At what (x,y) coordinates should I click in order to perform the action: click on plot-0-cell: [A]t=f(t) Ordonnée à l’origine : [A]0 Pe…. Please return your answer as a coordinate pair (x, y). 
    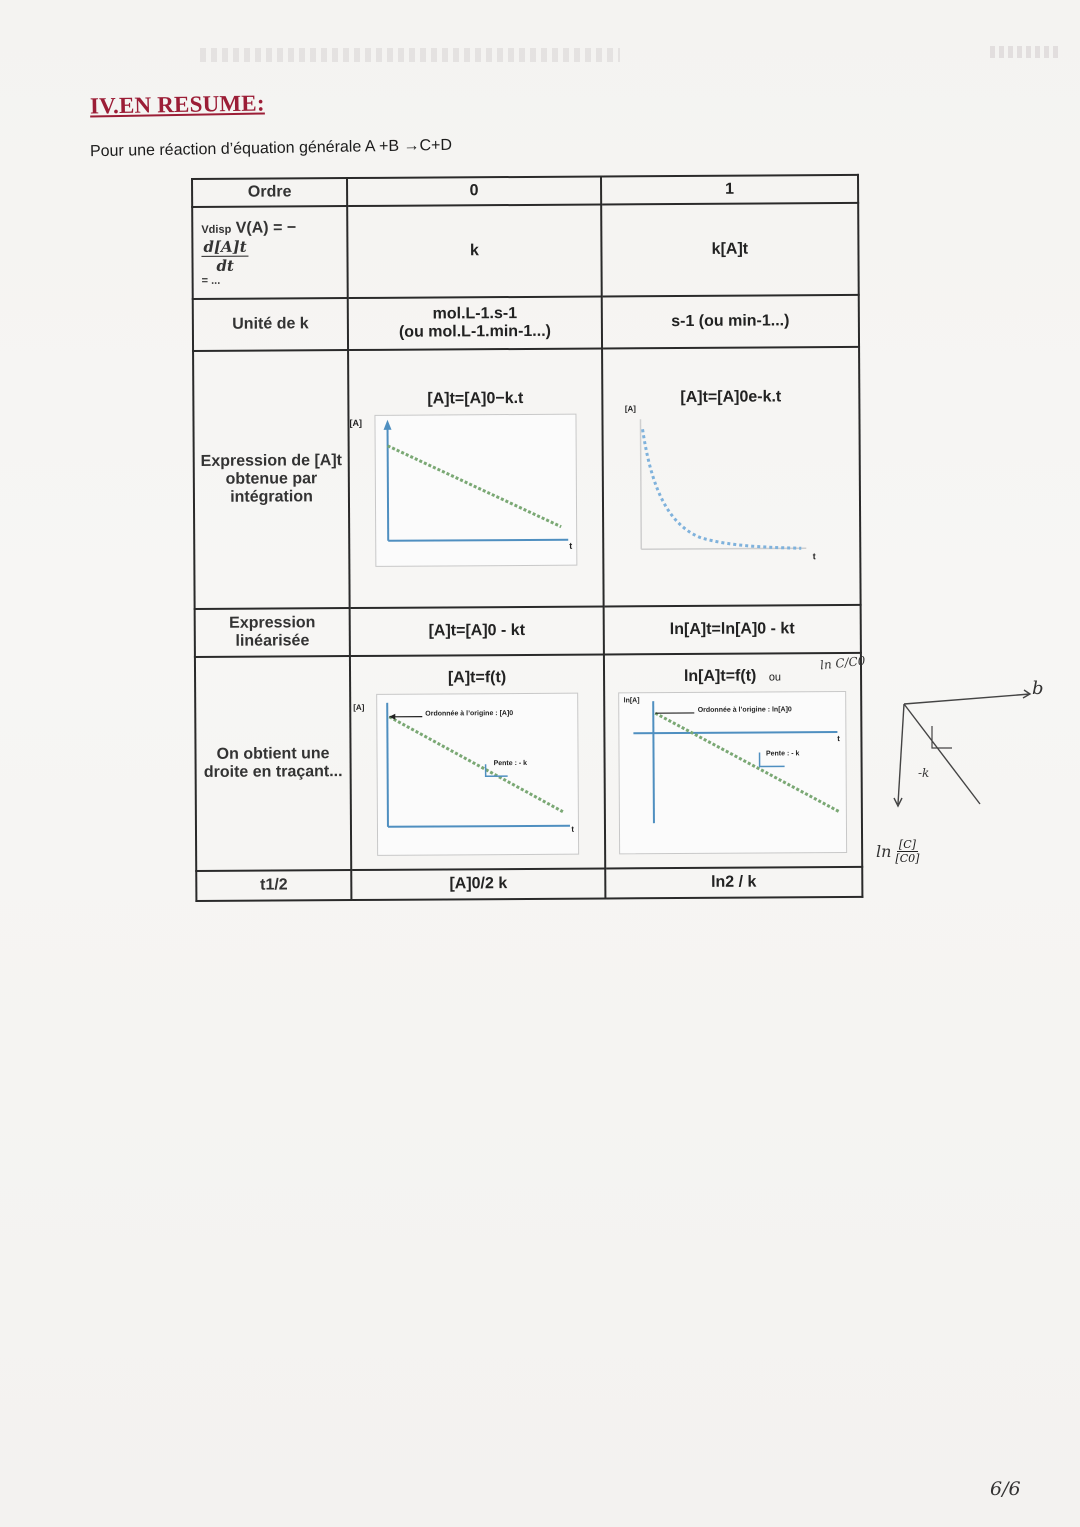
    Looking at the image, I should click on (478, 762).